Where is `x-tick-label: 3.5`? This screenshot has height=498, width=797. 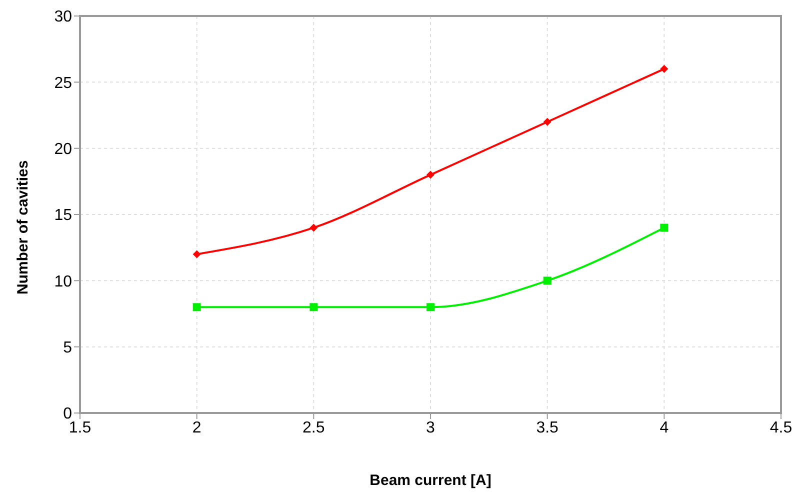
x-tick-label: 3.5 is located at coordinates (547, 427).